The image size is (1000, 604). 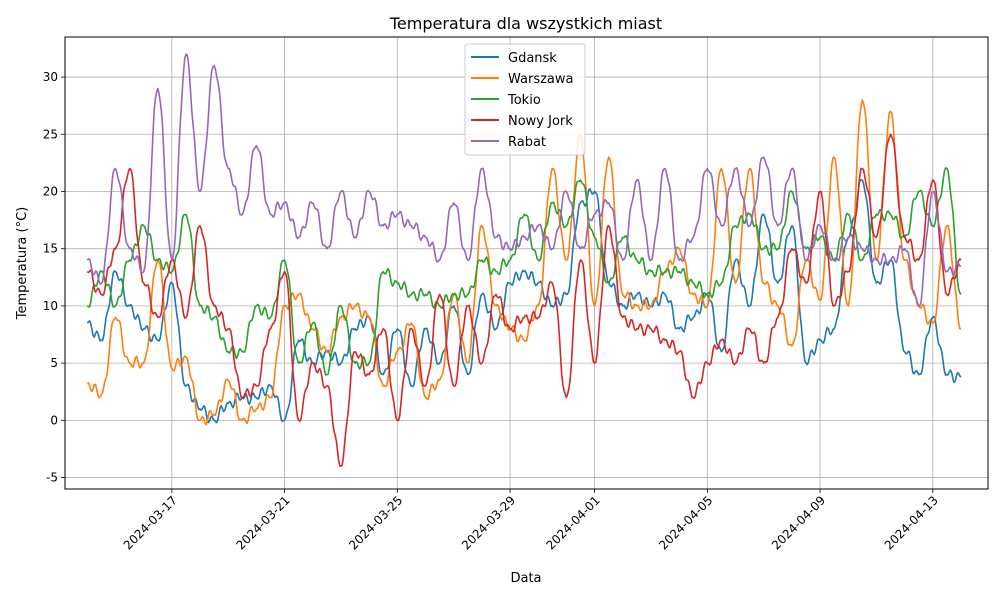 What do you see at coordinates (22, 263) in the screenshot?
I see `y-axis-label: Temperatura (°C)` at bounding box center [22, 263].